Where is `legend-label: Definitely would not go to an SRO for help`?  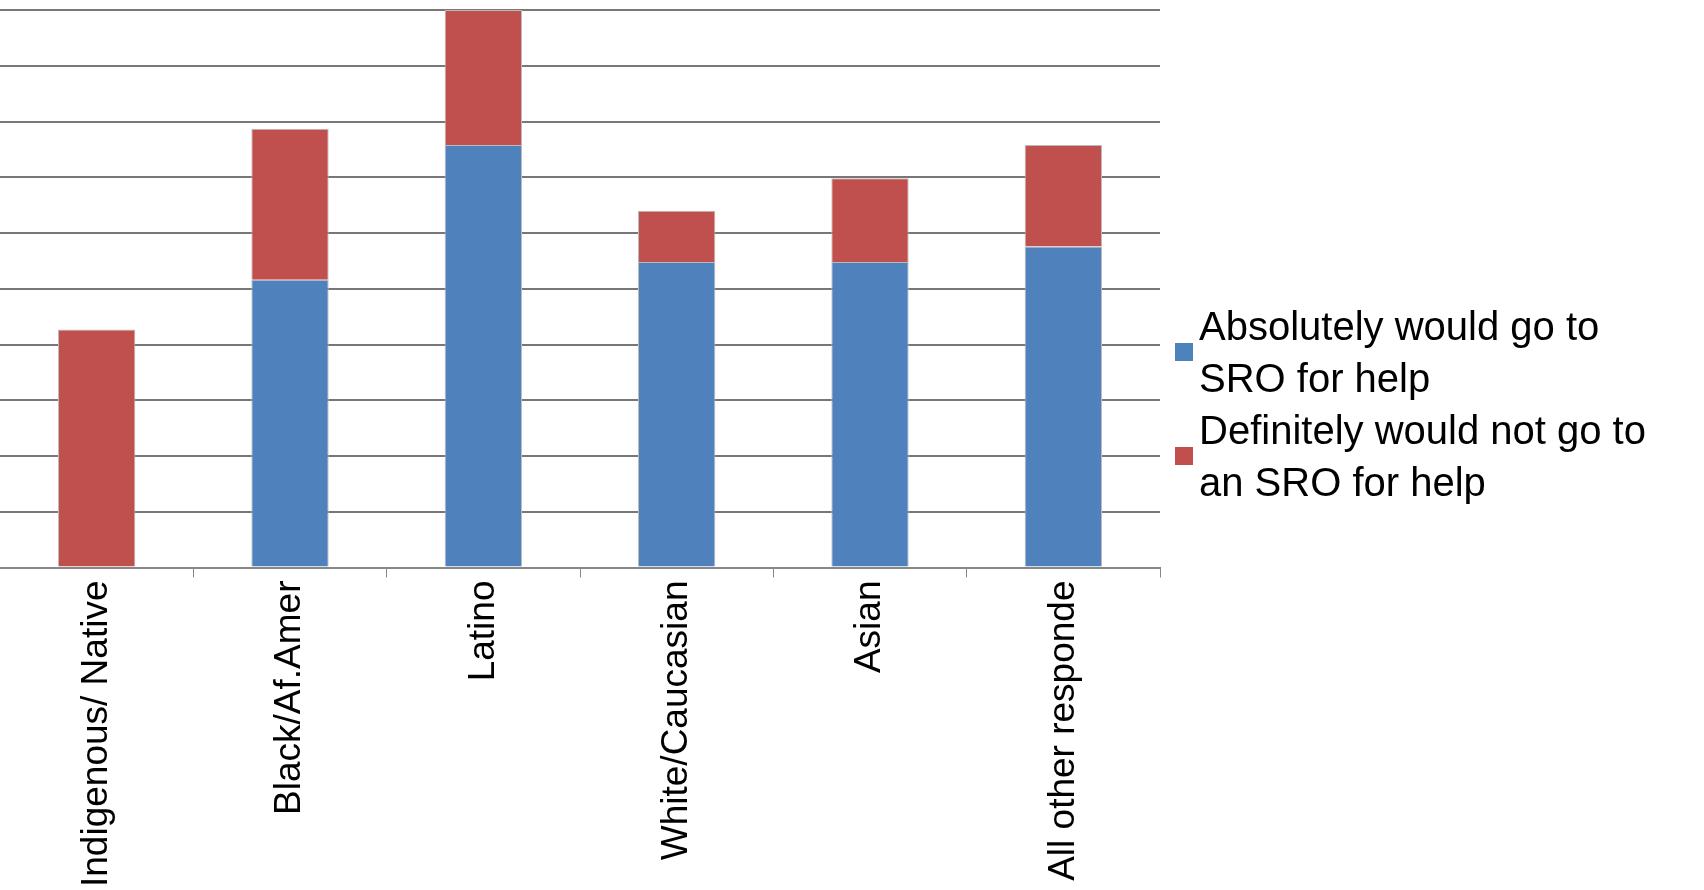
legend-label: Definitely would not go to an SRO for help is located at coordinates (1423, 456).